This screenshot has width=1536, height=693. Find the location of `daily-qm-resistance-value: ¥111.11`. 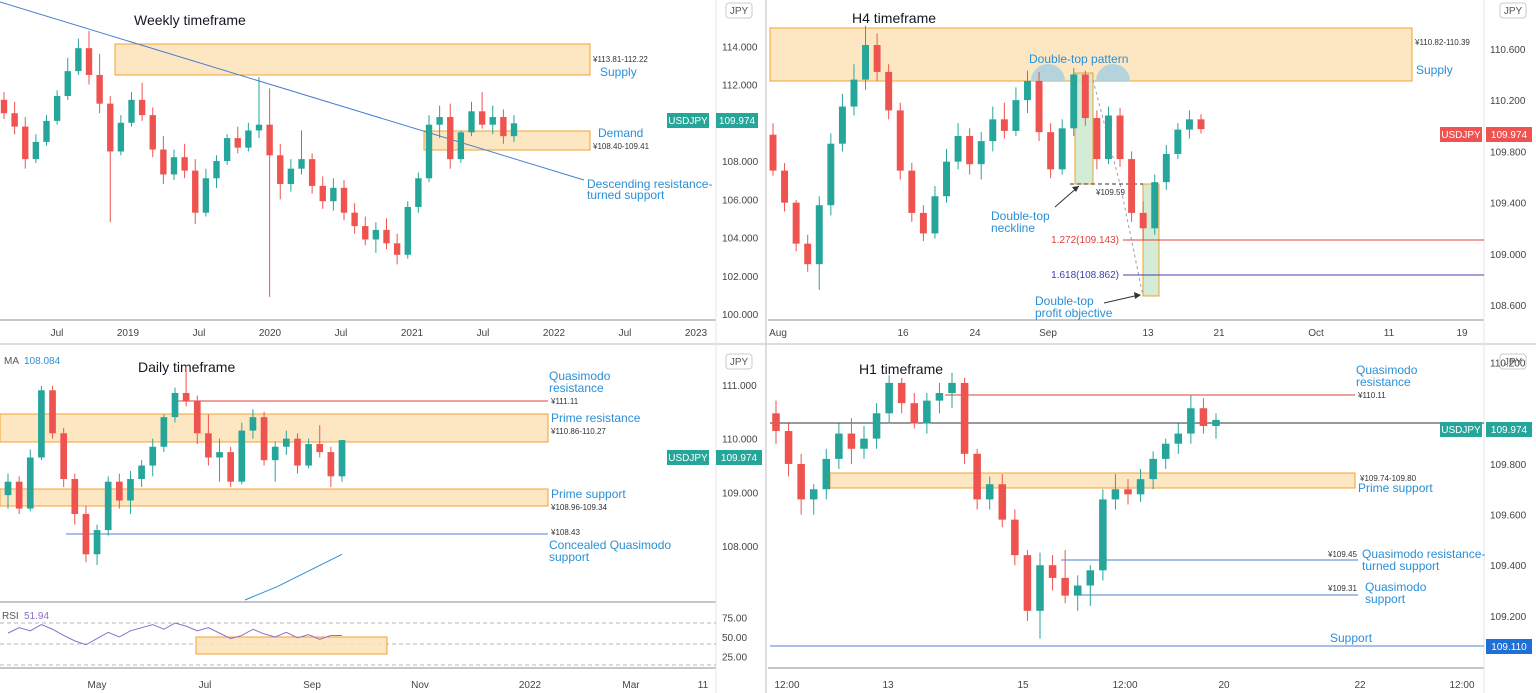

daily-qm-resistance-value: ¥111.11 is located at coordinates (564, 401).